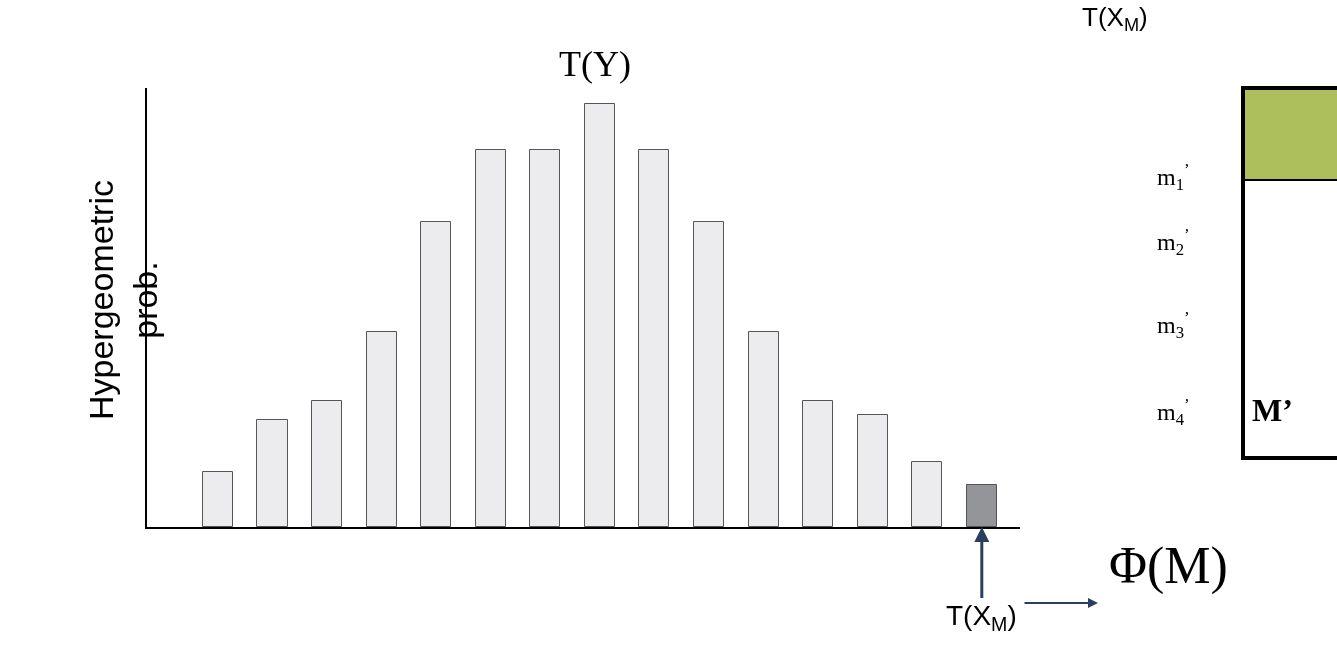 The width and height of the screenshot is (1337, 658). Describe the element at coordinates (1168, 566) in the screenshot. I see `text: Φ(M)` at that location.